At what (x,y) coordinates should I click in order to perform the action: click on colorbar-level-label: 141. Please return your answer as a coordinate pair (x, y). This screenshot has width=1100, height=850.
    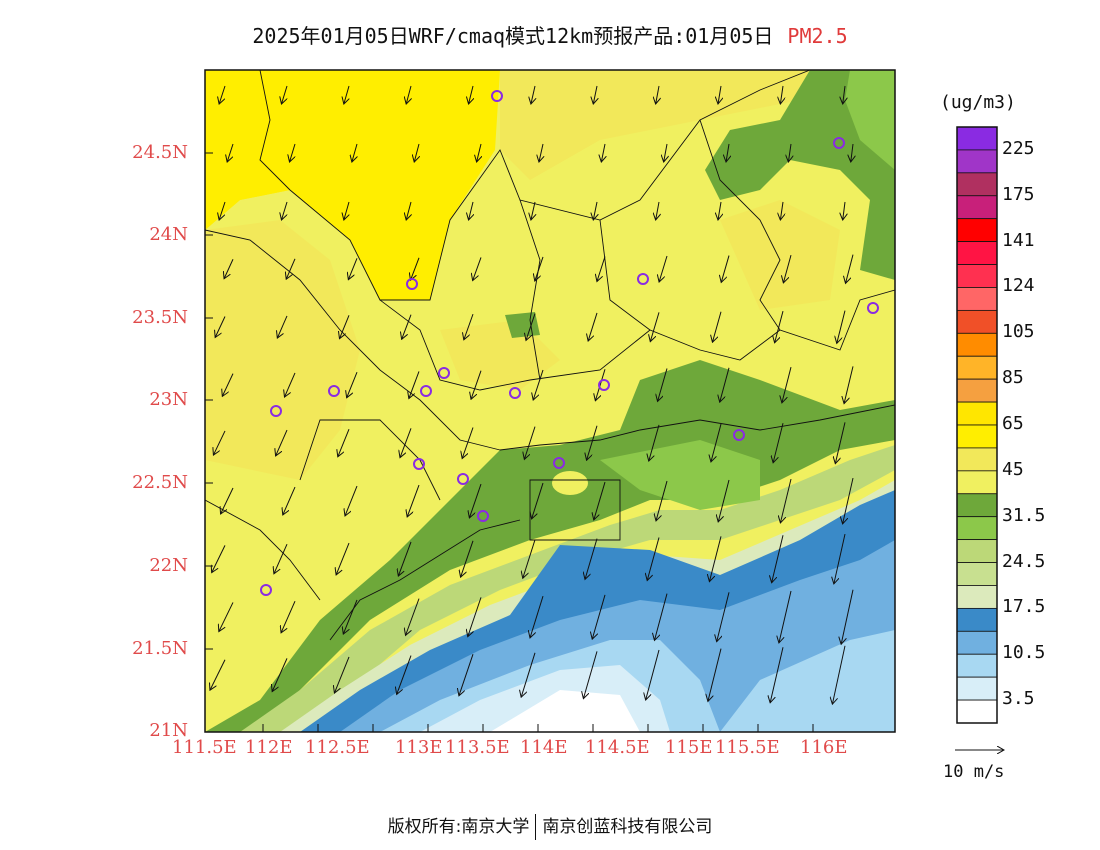
    Looking at the image, I should click on (1018, 240).